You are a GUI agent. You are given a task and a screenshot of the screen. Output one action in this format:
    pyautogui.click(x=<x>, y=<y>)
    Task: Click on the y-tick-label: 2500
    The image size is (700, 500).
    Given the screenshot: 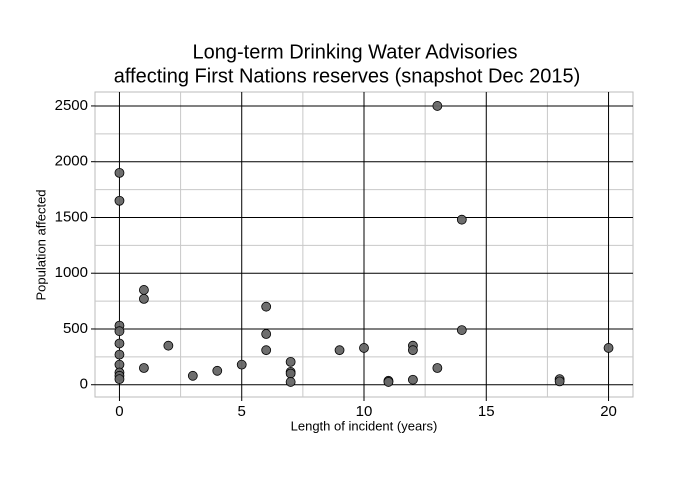 What is the action you would take?
    pyautogui.click(x=71, y=105)
    